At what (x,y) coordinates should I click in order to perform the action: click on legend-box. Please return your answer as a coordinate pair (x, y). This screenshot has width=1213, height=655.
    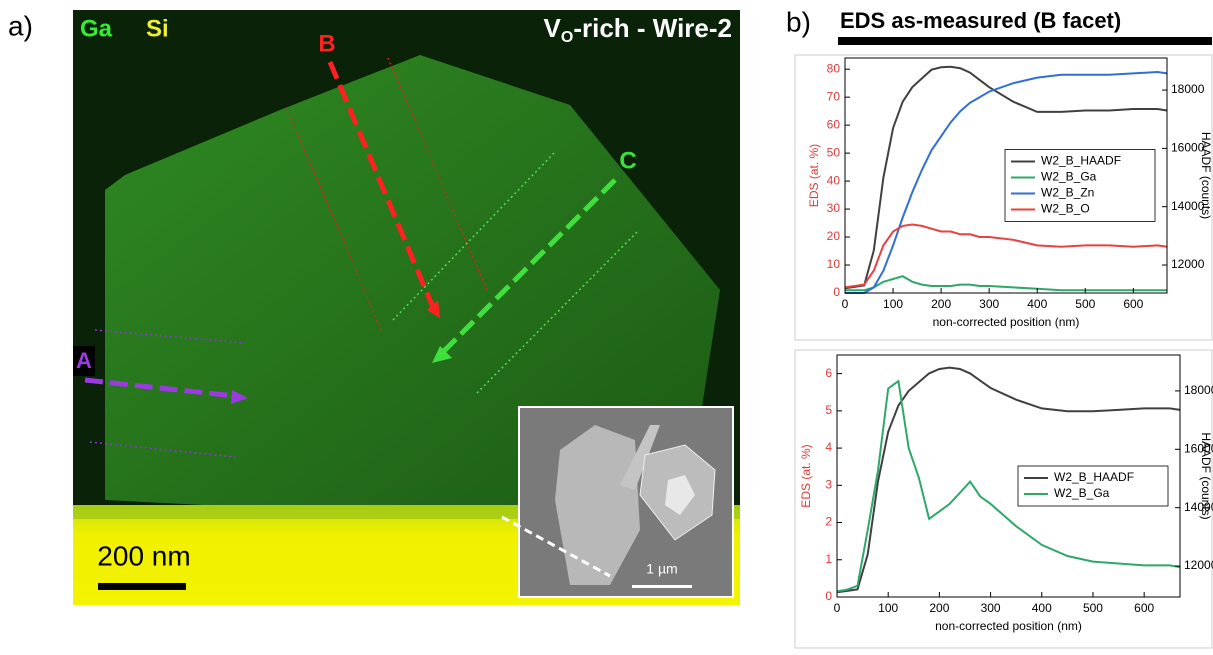
    Looking at the image, I should click on (1093, 486).